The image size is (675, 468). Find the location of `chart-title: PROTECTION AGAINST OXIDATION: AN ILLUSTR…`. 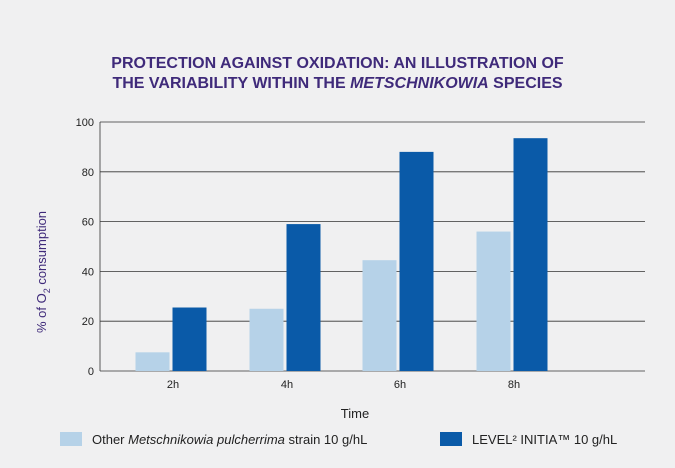

chart-title: PROTECTION AGAINST OXIDATION: AN ILLUSTR… is located at coordinates (337, 74).